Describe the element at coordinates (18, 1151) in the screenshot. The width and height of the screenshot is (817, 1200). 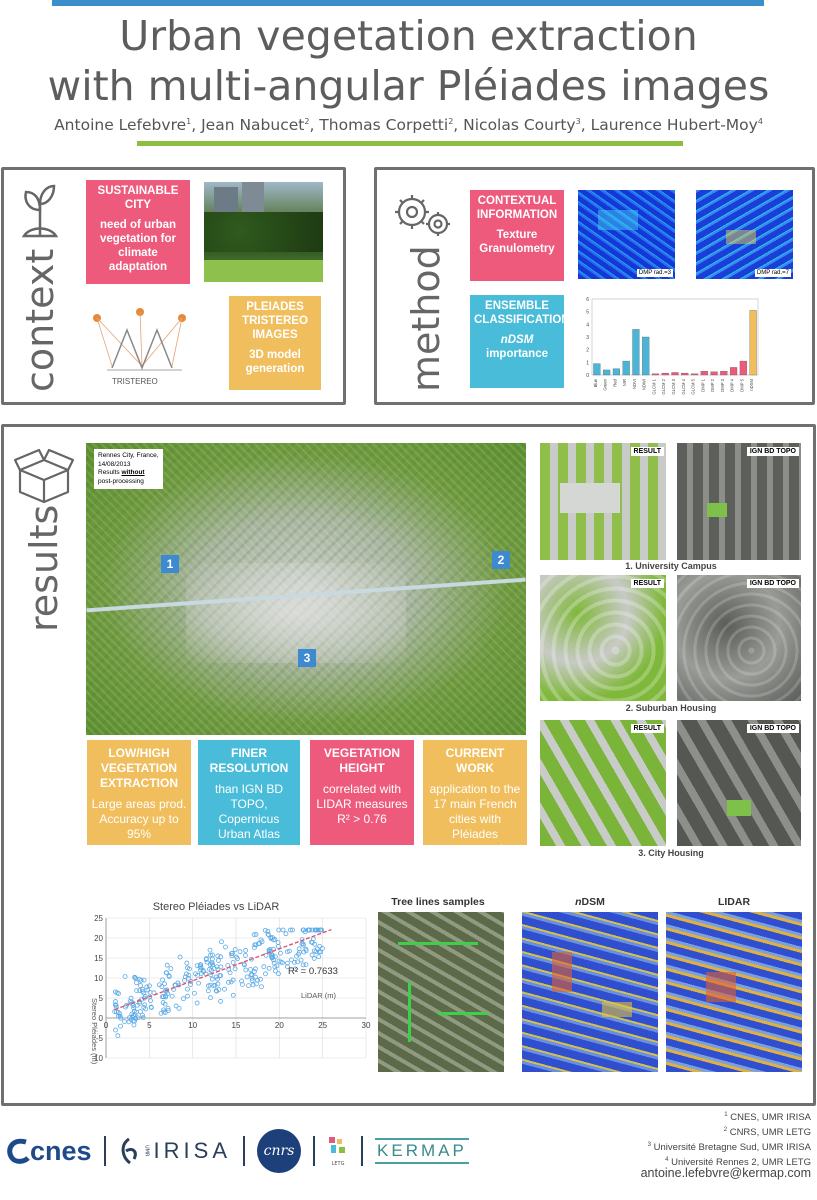
I see `cnes-swirl-icon` at that location.